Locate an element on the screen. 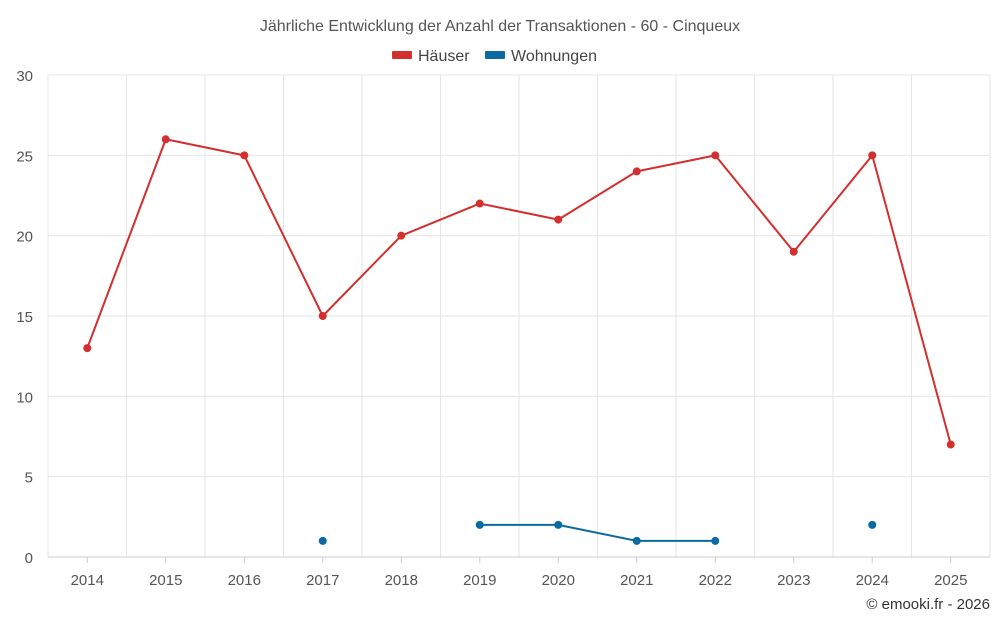 Image resolution: width=1000 pixels, height=625 pixels. legend-label: Häuser is located at coordinates (444, 56).